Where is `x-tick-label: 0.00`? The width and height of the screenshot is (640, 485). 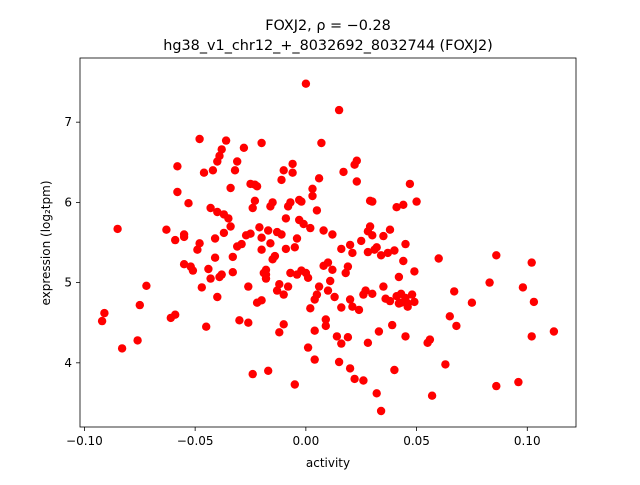
x-tick-label: 0.00 is located at coordinates (305, 441).